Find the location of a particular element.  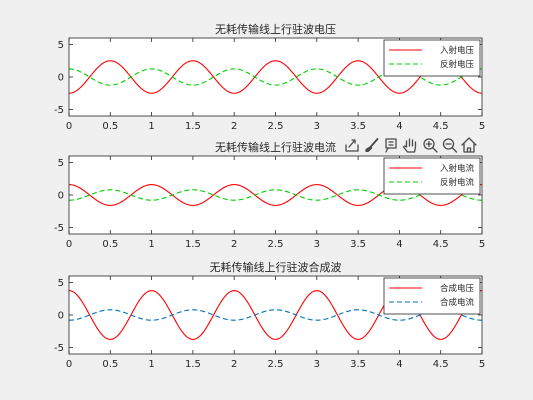

zoom-in-plus is located at coordinates (431, 146).